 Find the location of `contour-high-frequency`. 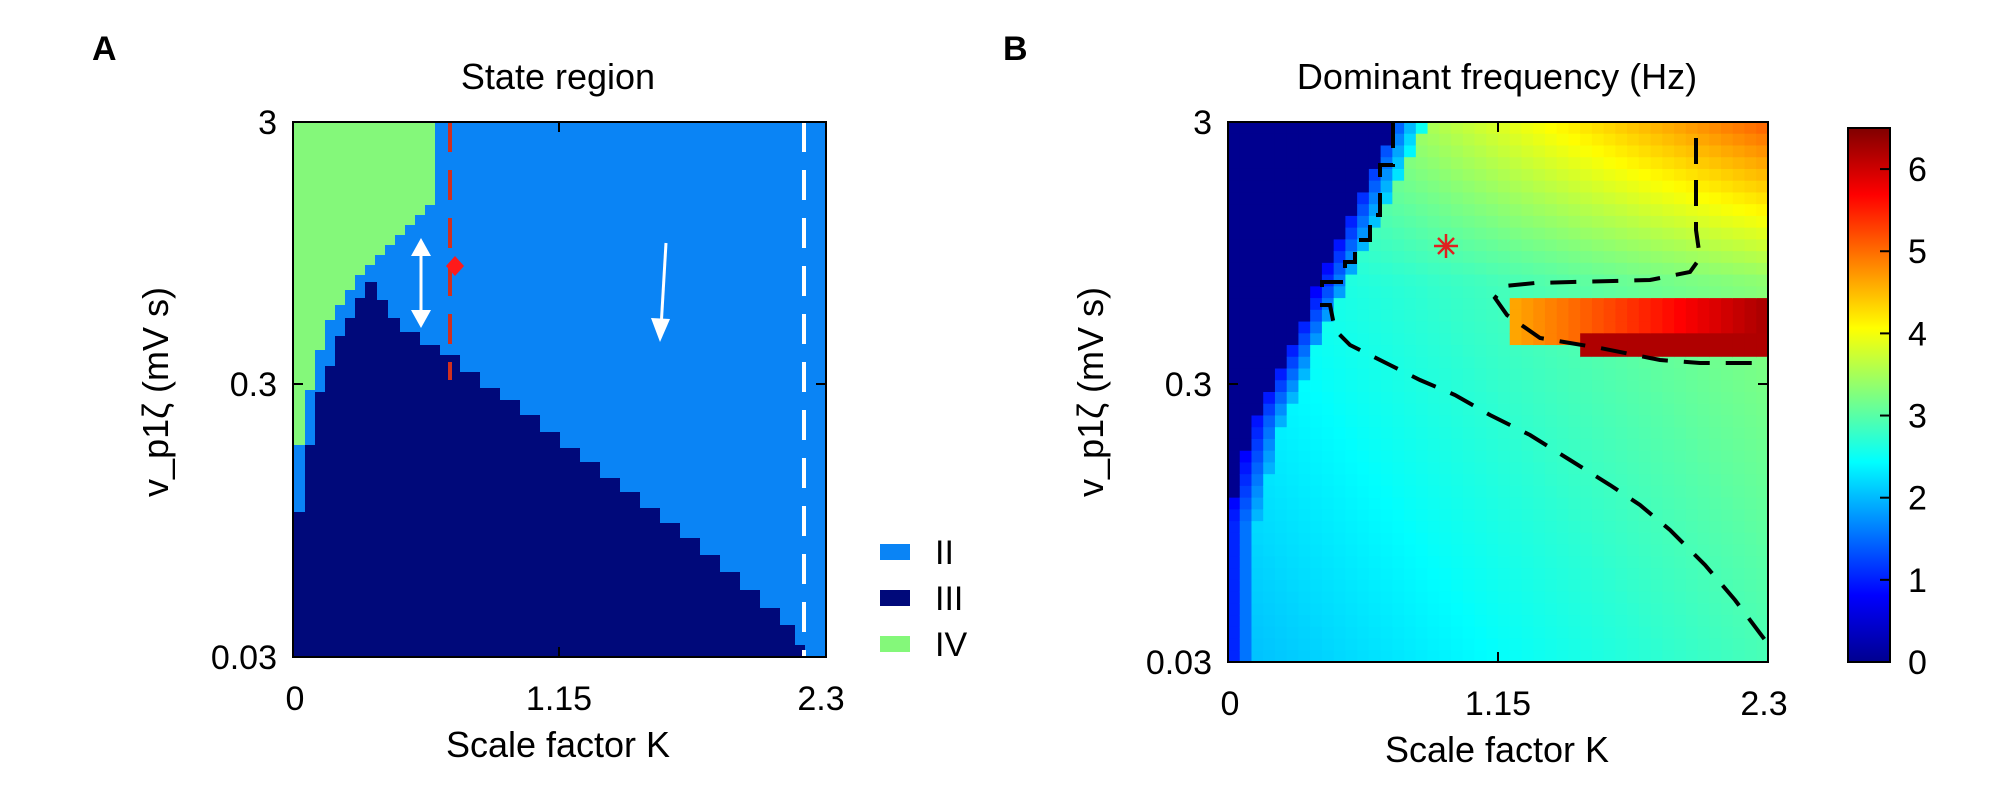

contour-high-frequency is located at coordinates (1630, 251).